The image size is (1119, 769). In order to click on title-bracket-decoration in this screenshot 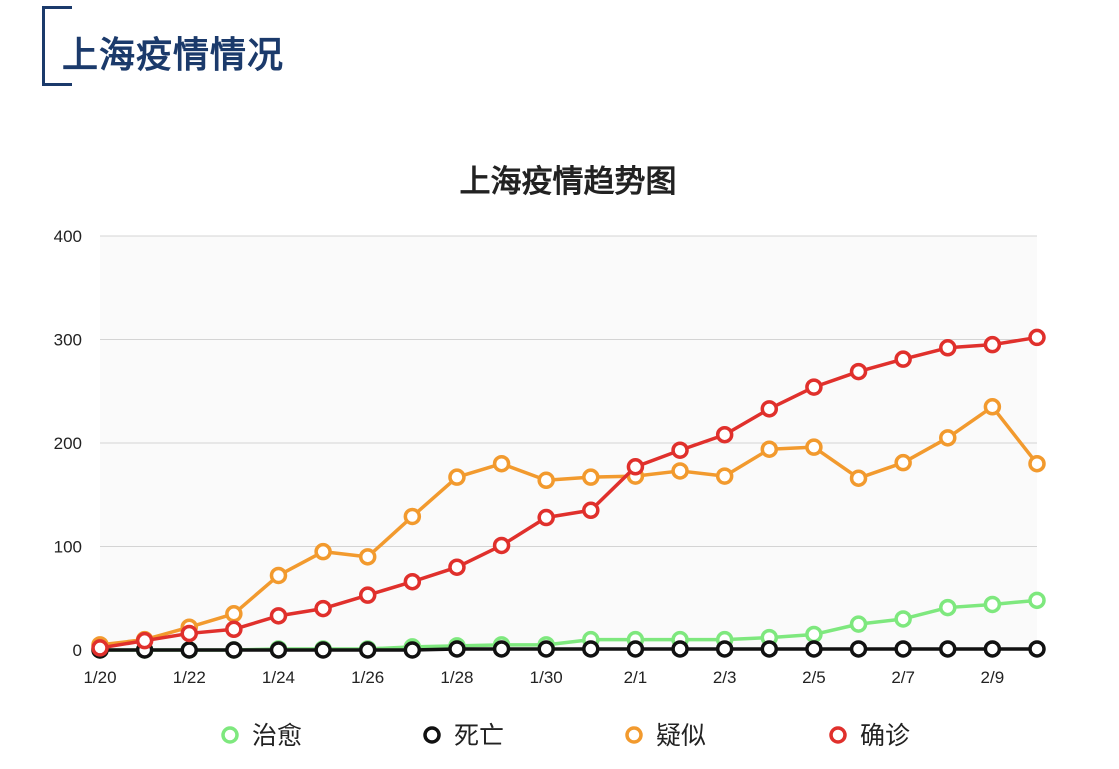, I will do `click(57, 46)`.